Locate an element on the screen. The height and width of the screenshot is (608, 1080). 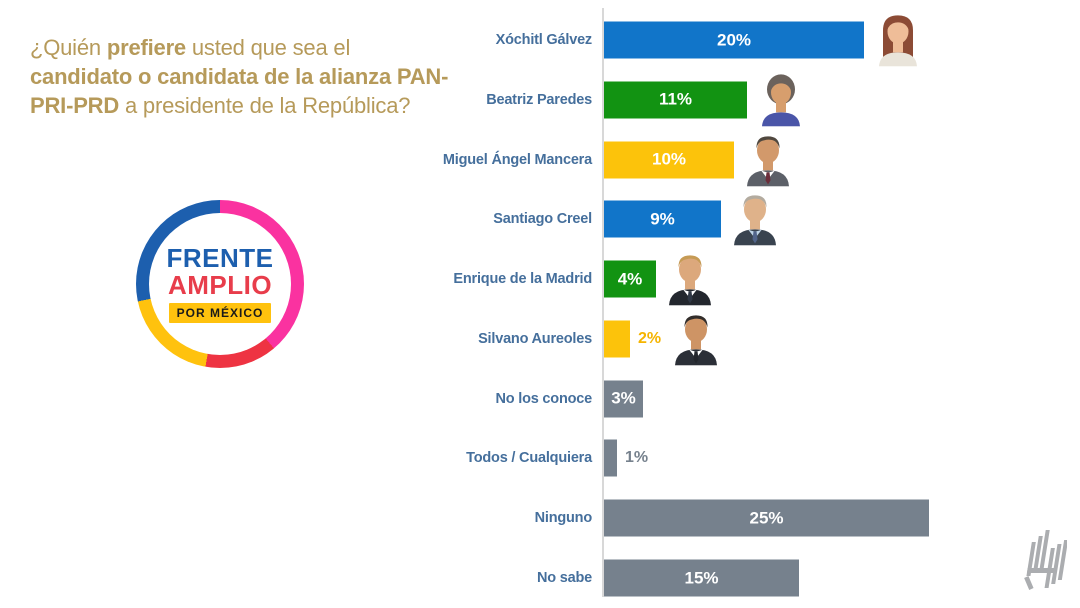
chart-row: Beatriz Paredes 11% is located at coordinates (540, 100).